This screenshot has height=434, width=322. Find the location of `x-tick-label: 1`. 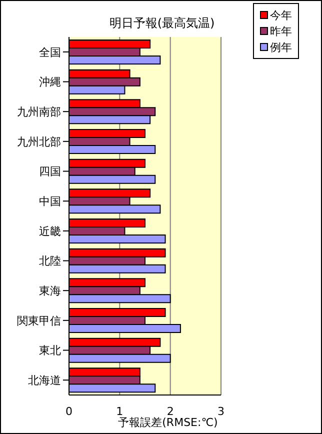

x-tick-label: 1 is located at coordinates (120, 411).